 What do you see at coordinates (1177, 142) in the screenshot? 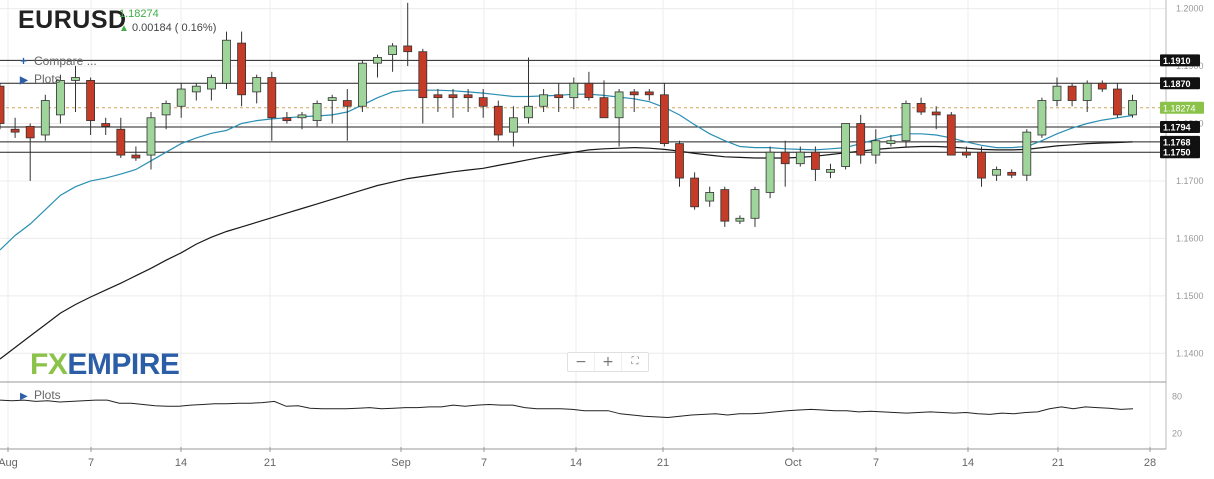
I see `level-label: 1.1768` at bounding box center [1177, 142].